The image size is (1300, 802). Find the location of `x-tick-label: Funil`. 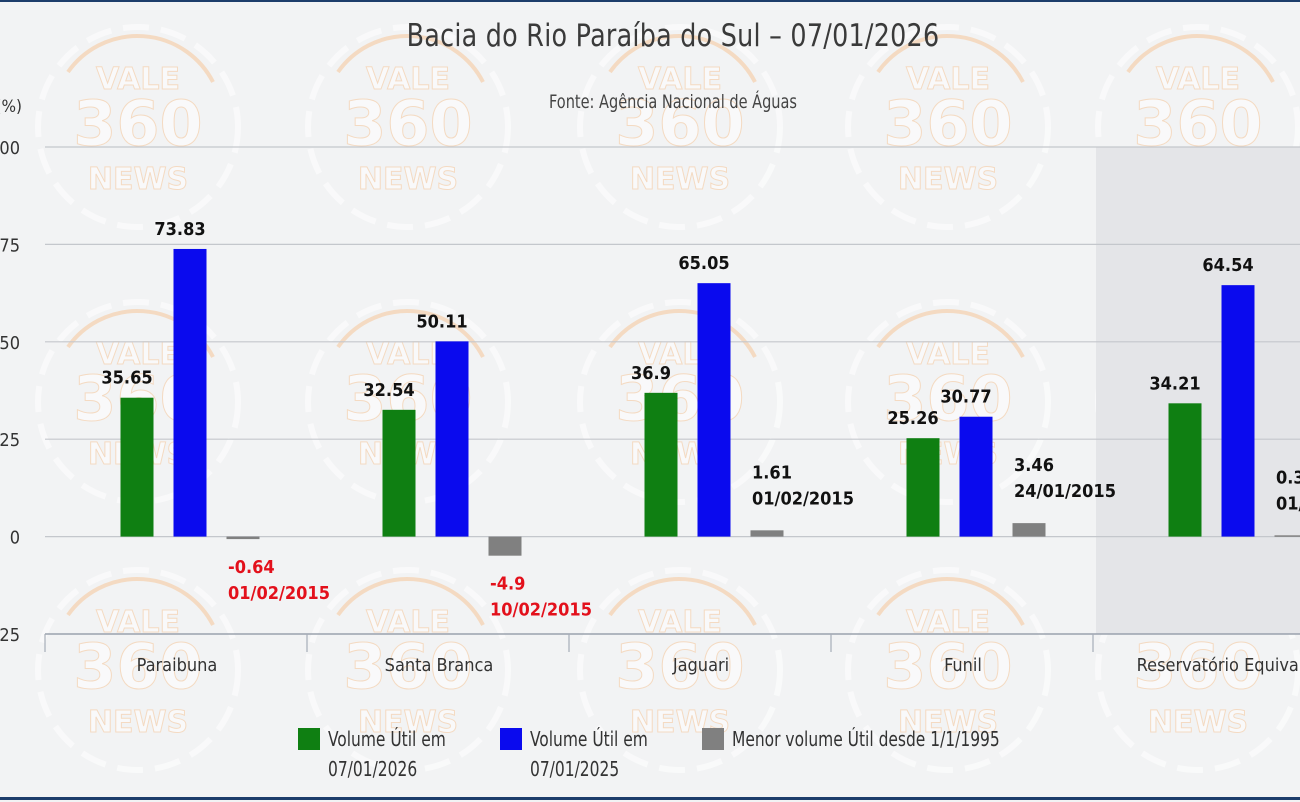

x-tick-label: Funil is located at coordinates (963, 665).